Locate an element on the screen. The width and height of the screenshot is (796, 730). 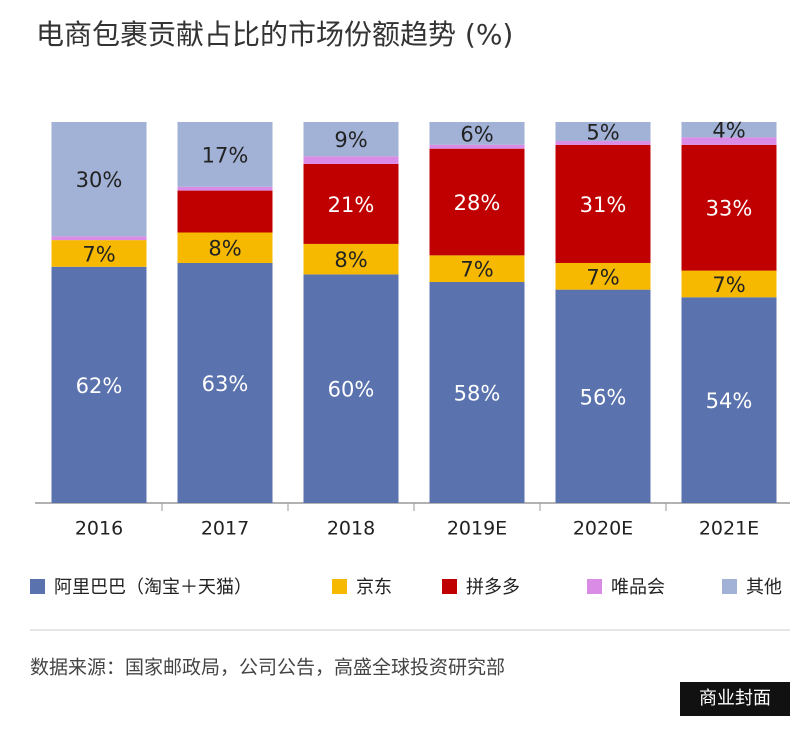
data-label: 17% is located at coordinates (225, 155).